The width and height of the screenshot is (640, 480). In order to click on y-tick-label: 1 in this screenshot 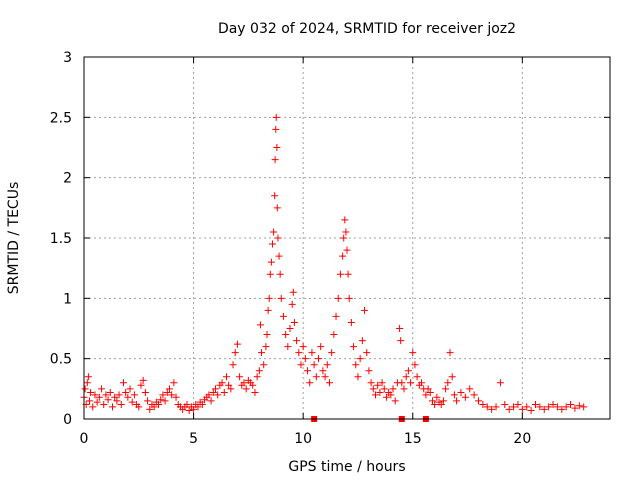, I will do `click(67, 299)`.